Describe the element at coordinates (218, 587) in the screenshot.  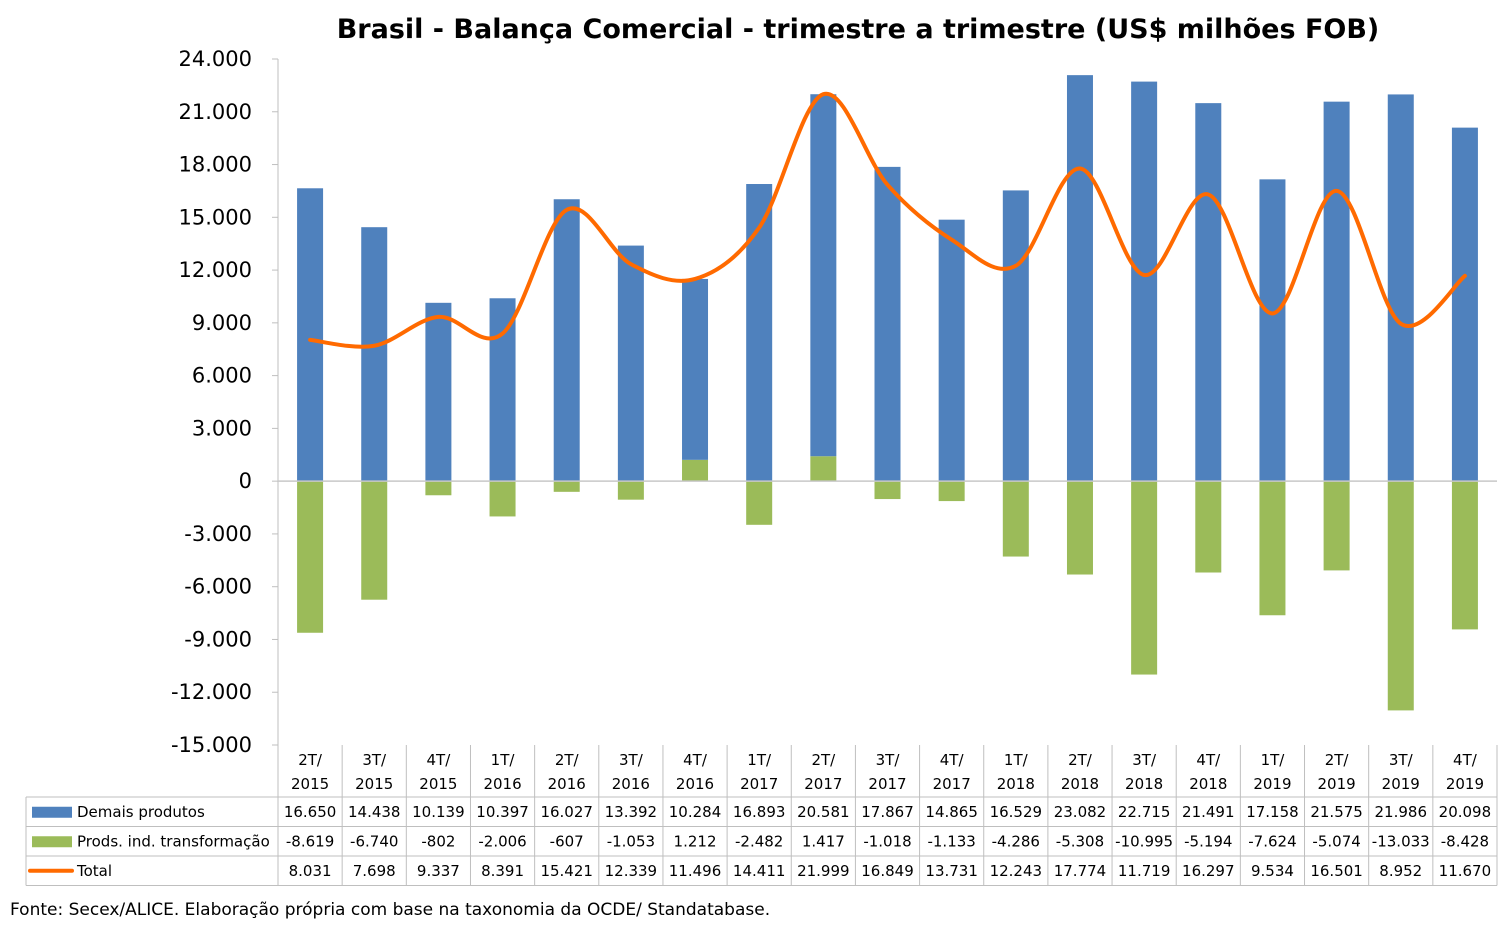
I see `y-tick-label: -6.000` at that location.